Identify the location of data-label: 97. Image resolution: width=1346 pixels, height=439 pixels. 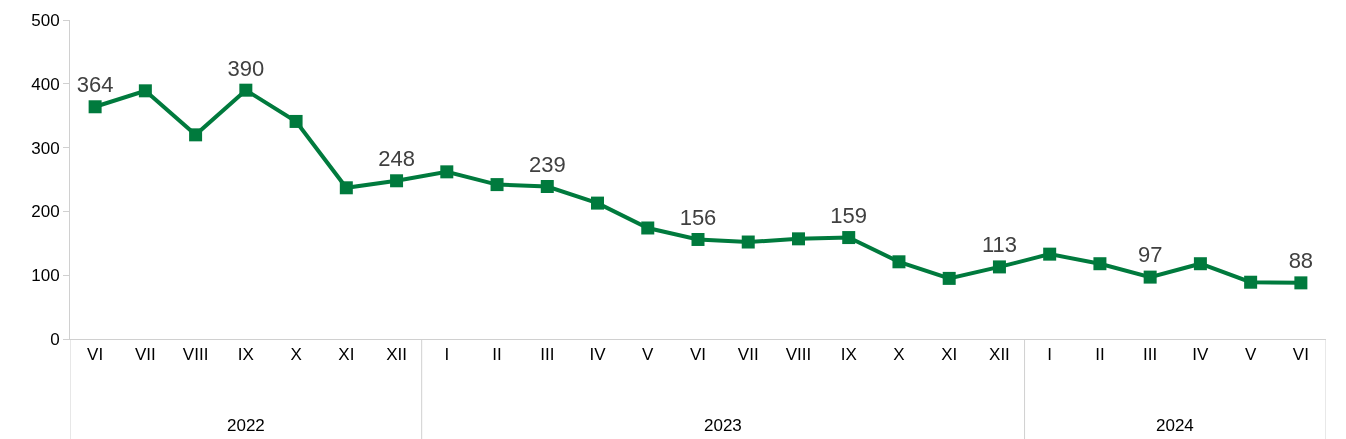
(1150, 255).